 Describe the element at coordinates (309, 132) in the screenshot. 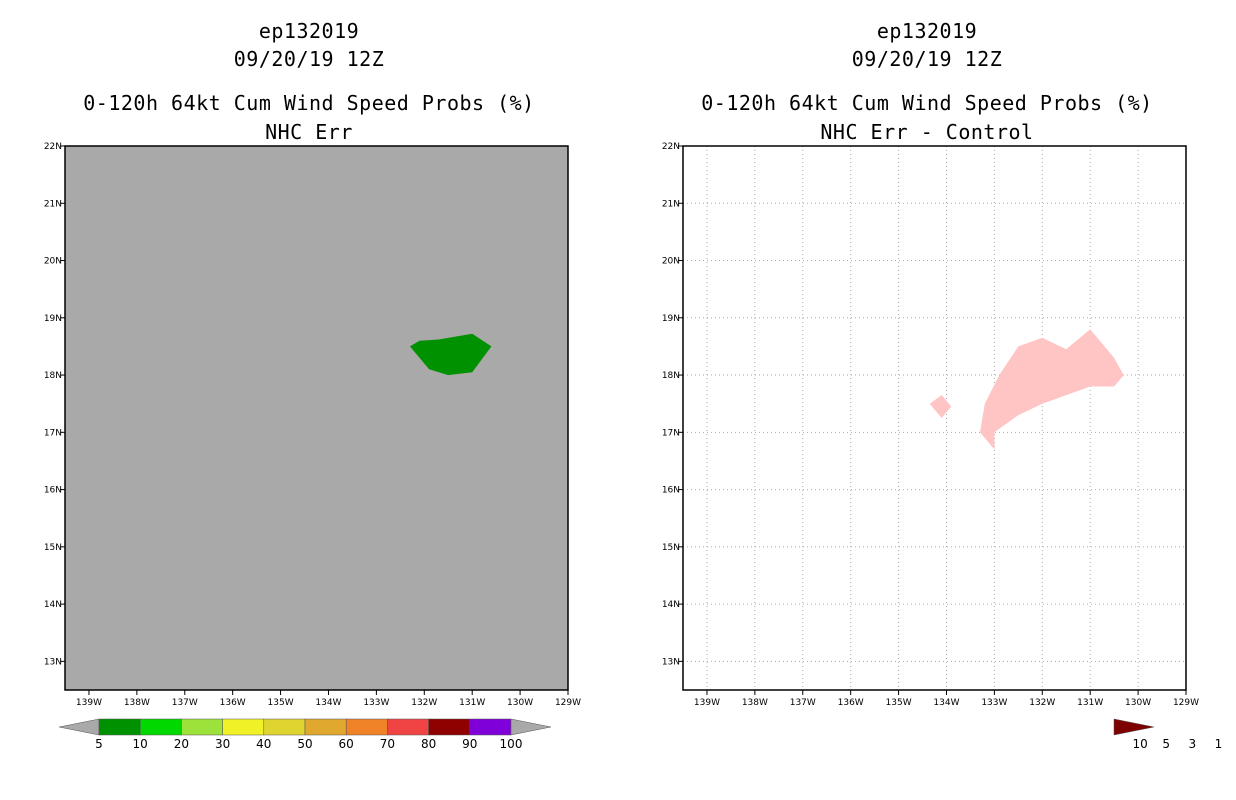

I see `chart-subtitle: NHC Err` at that location.